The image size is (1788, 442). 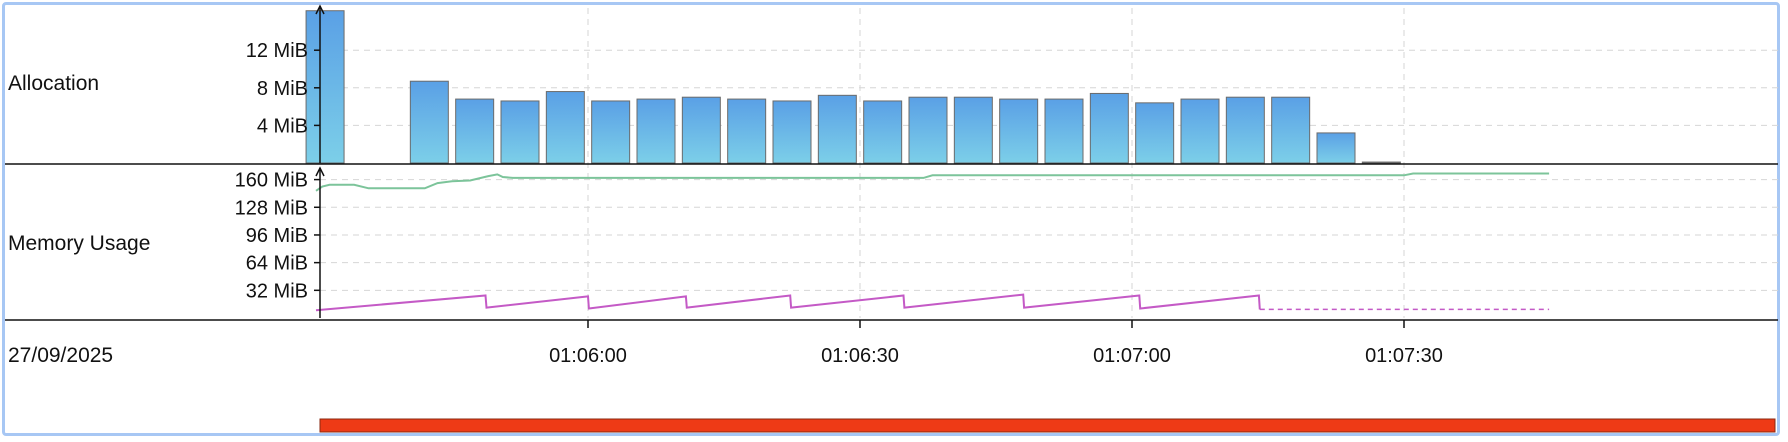 What do you see at coordinates (277, 236) in the screenshot?
I see `memory-y-tick-label: 96 MiB` at bounding box center [277, 236].